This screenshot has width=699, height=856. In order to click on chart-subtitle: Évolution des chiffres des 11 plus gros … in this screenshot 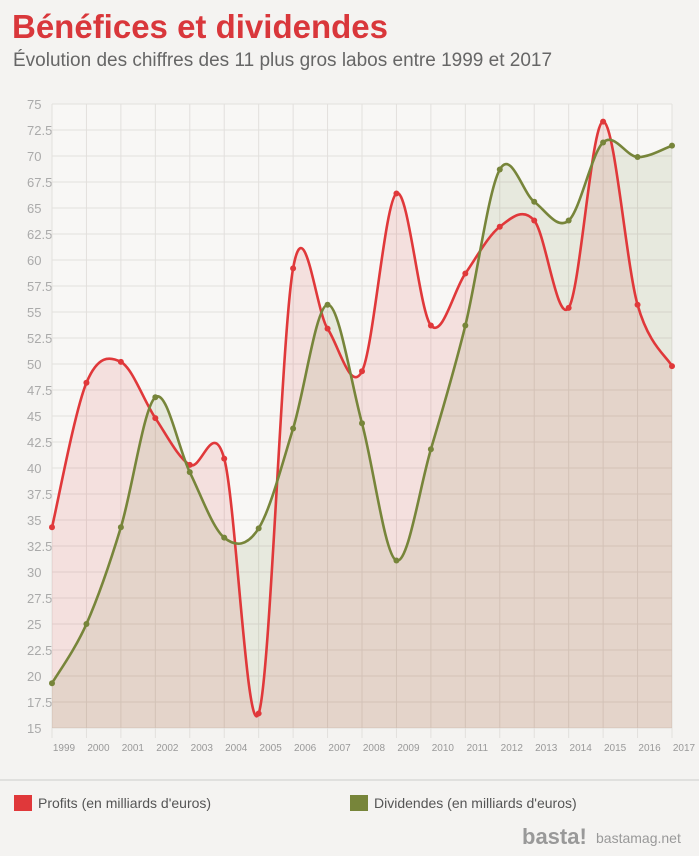, I will do `click(282, 60)`.